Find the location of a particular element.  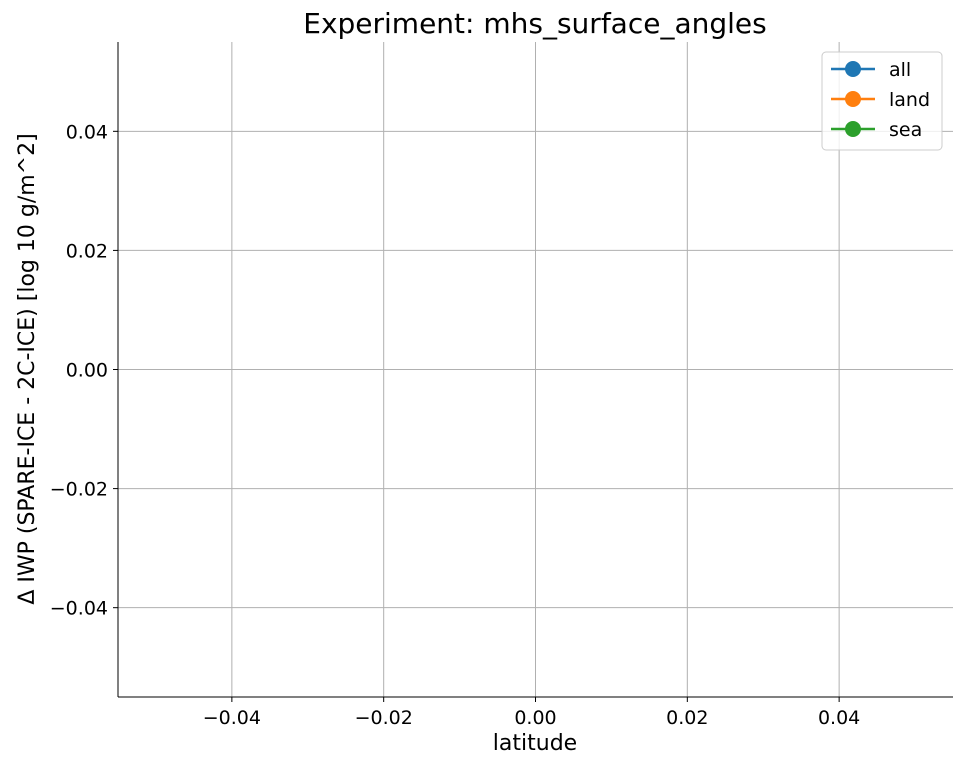

x-tick-label: 0.02 is located at coordinates (687, 718).